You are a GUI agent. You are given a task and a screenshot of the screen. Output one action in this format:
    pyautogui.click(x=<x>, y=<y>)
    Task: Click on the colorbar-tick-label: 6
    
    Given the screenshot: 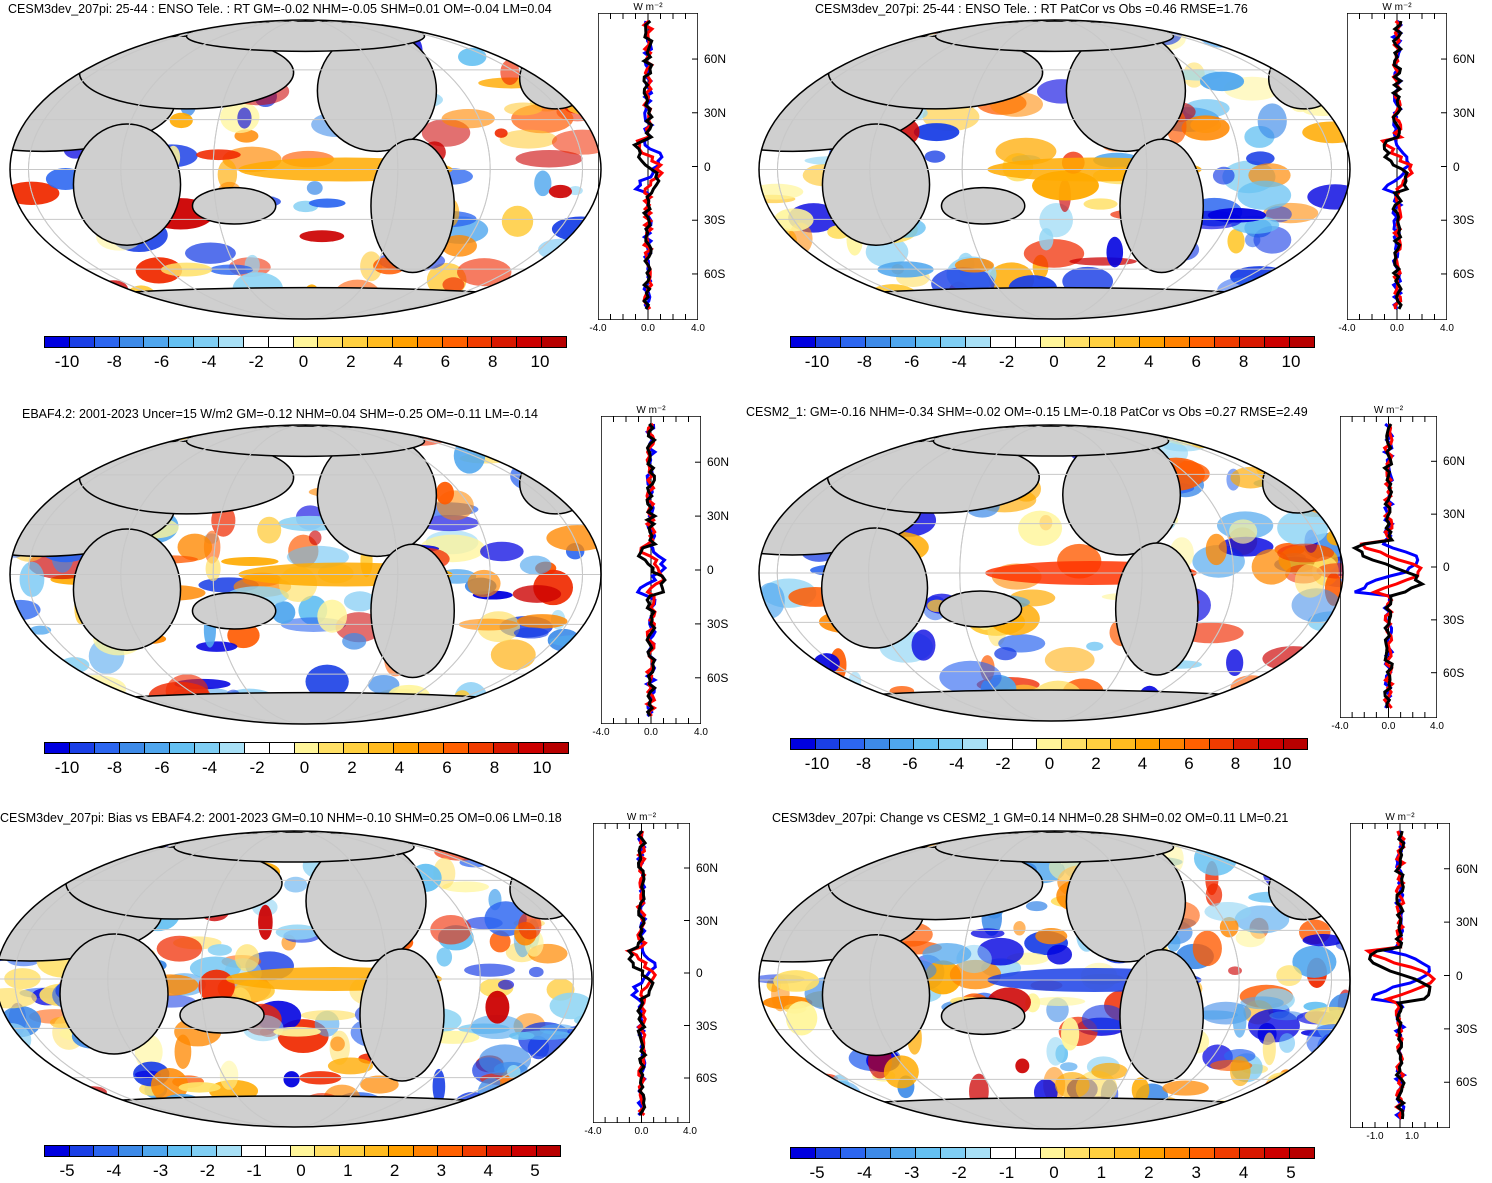 What is the action you would take?
    pyautogui.click(x=445, y=361)
    